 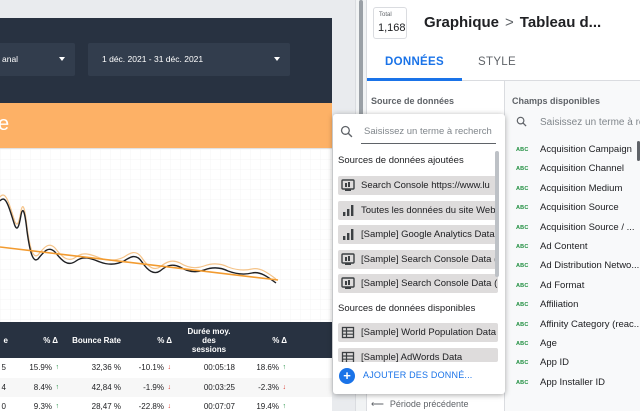 What do you see at coordinates (348, 210) in the screenshot?
I see `analytics-icon` at bounding box center [348, 210].